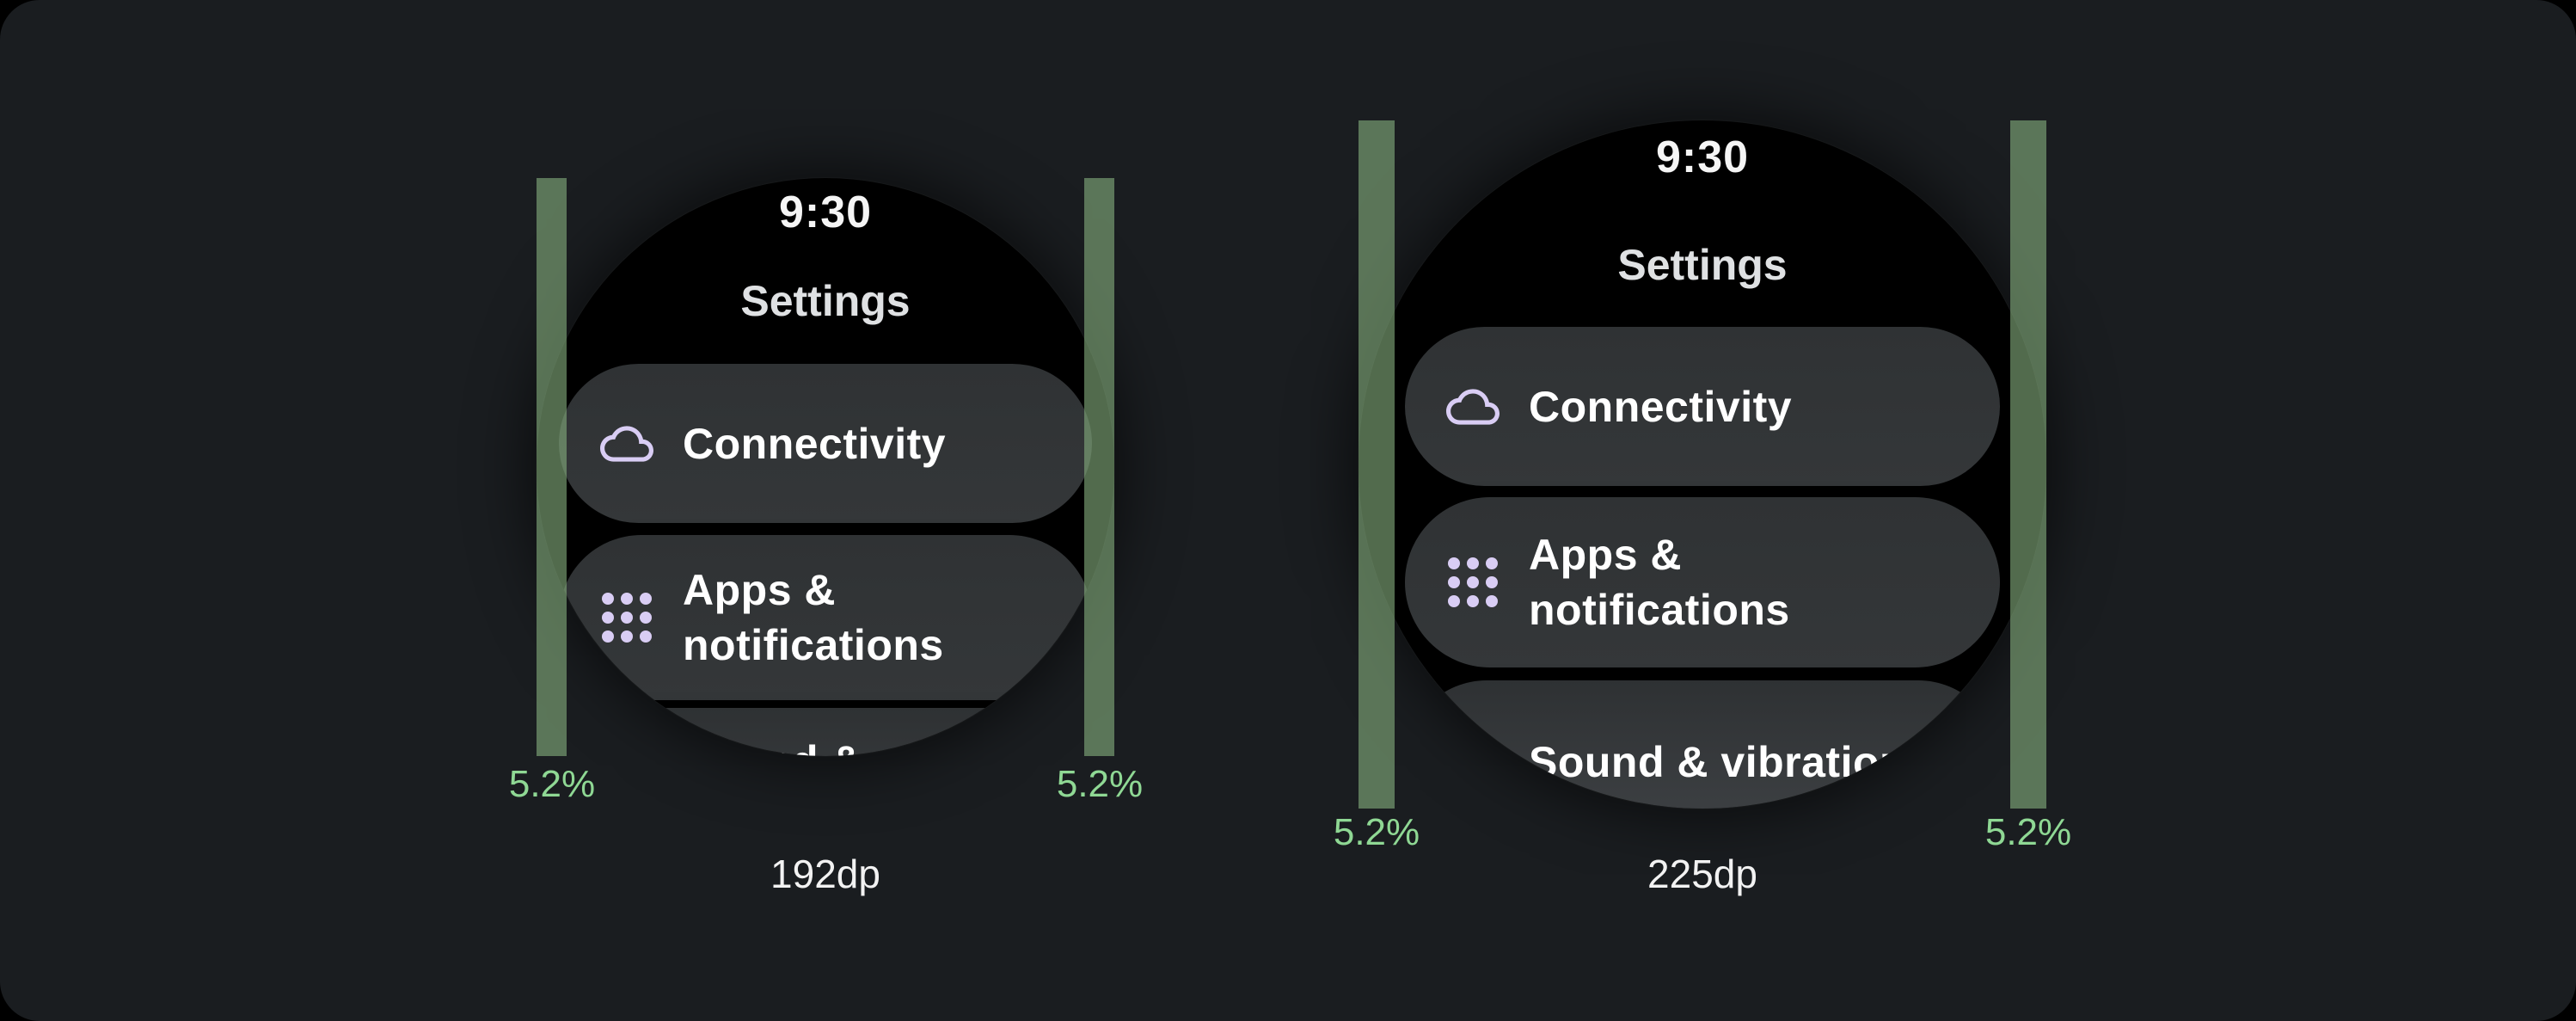  Describe the element at coordinates (825, 874) in the screenshot. I see `size-caption: 192dp` at that location.